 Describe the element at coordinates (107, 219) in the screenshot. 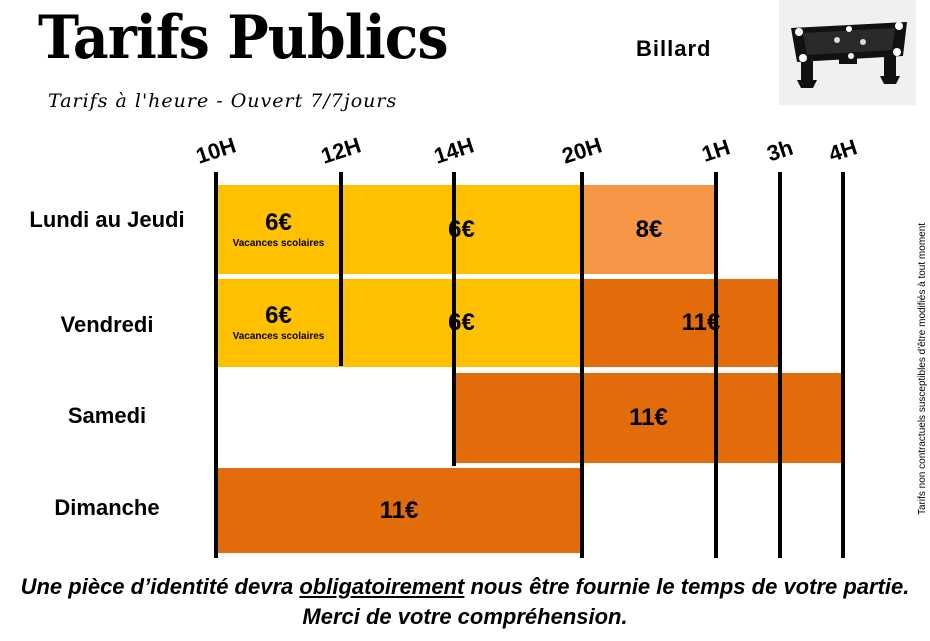

I see `row-label-lundi-jeudi: Lundi au Jeudi` at that location.